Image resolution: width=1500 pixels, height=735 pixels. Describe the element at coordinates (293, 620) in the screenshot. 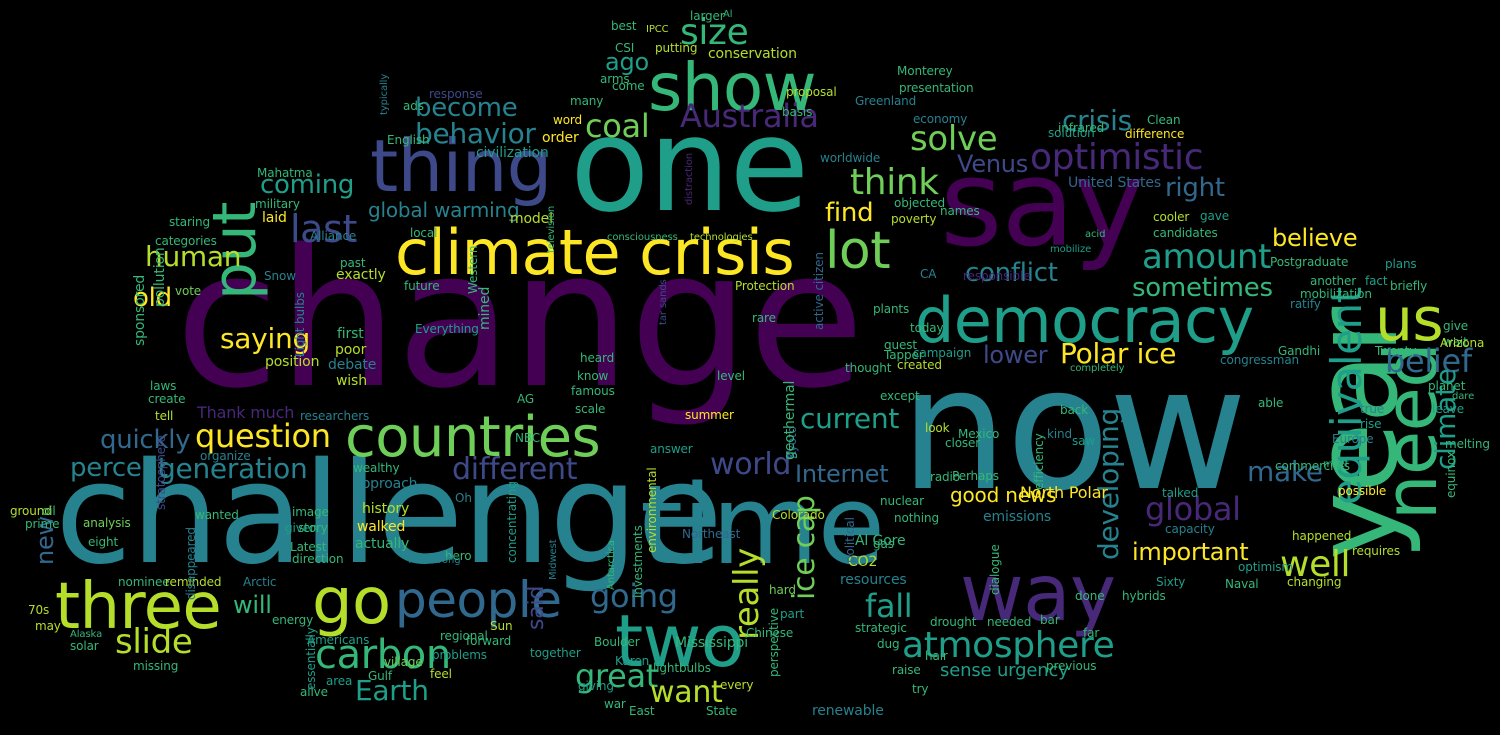

I see `cloud-word: energy` at that location.